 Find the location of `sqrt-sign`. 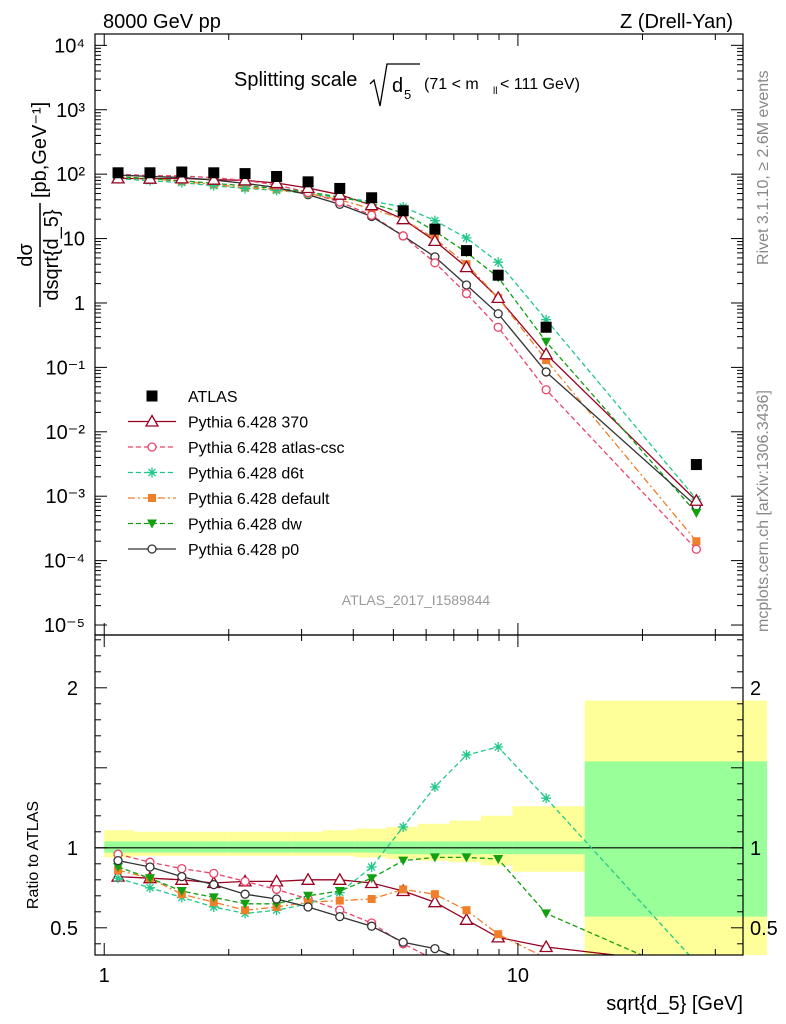

sqrt-sign is located at coordinates (394, 85).